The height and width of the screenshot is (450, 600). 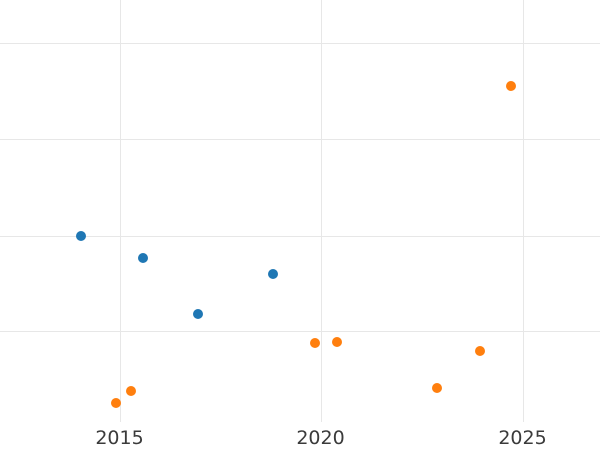 What do you see at coordinates (522, 438) in the screenshot?
I see `x-tick-label: 2025` at bounding box center [522, 438].